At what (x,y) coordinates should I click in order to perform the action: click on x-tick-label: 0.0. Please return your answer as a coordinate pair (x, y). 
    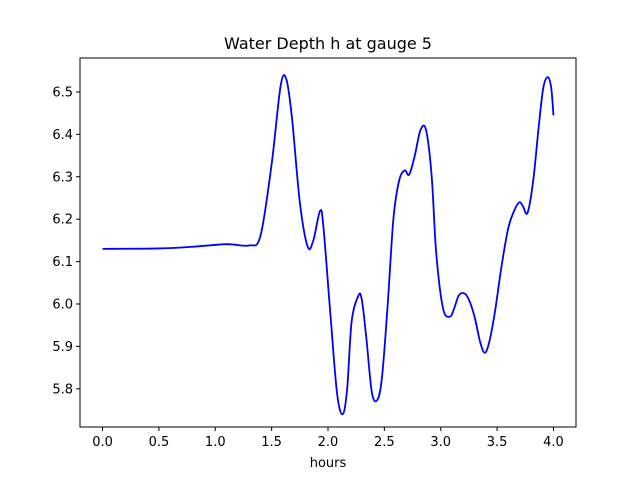
    Looking at the image, I should click on (102, 442).